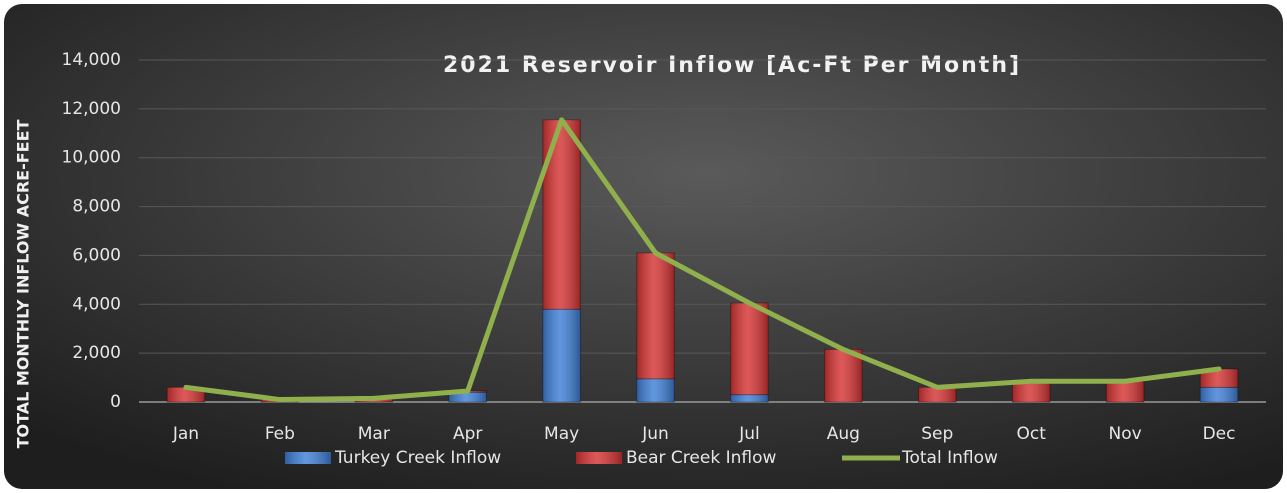 This screenshot has height=493, width=1287. What do you see at coordinates (417, 458) in the screenshot?
I see `legend-label: Turkey Creek Inflow` at bounding box center [417, 458].